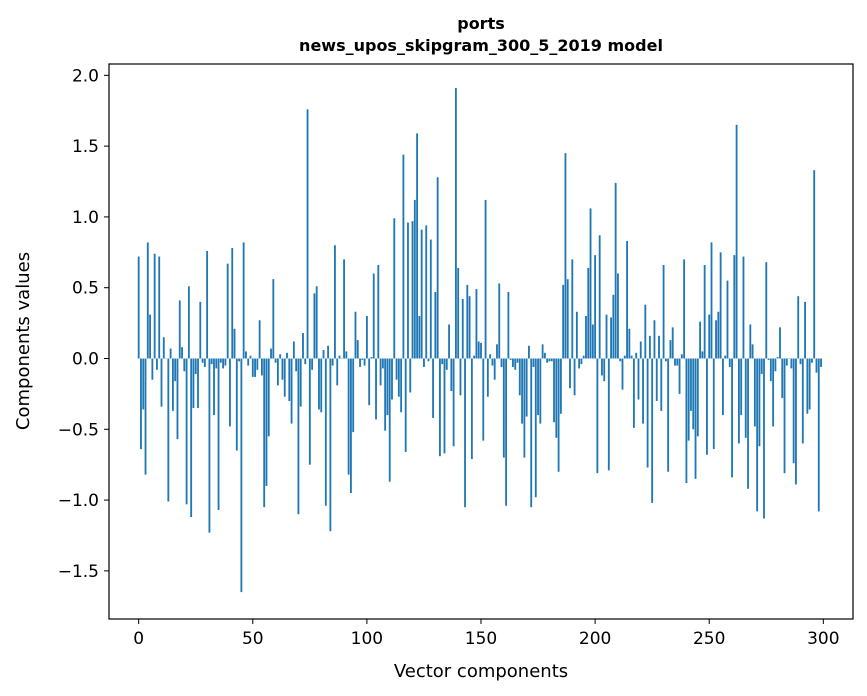 The width and height of the screenshot is (867, 696). I want to click on y-tick-label-5: 1.0, so click(85, 218).